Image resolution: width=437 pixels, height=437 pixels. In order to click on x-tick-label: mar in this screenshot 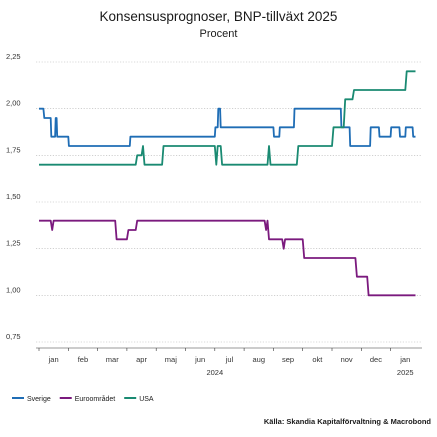, I will do `click(112, 359)`.